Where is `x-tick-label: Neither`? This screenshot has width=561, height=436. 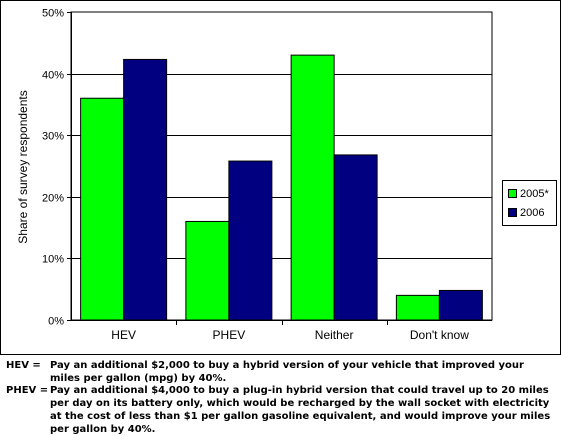
x-tick-label: Neither is located at coordinates (334, 335).